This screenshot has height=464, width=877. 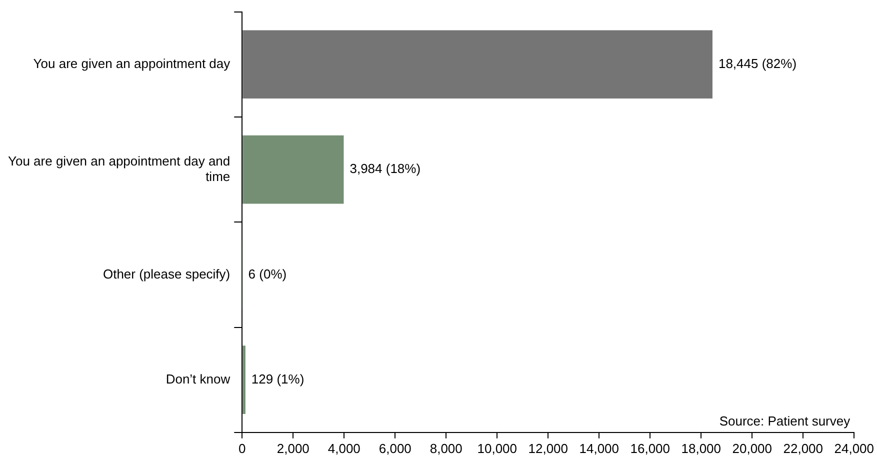 What do you see at coordinates (701, 448) in the screenshot?
I see `x-tick-label: 18,000` at bounding box center [701, 448].